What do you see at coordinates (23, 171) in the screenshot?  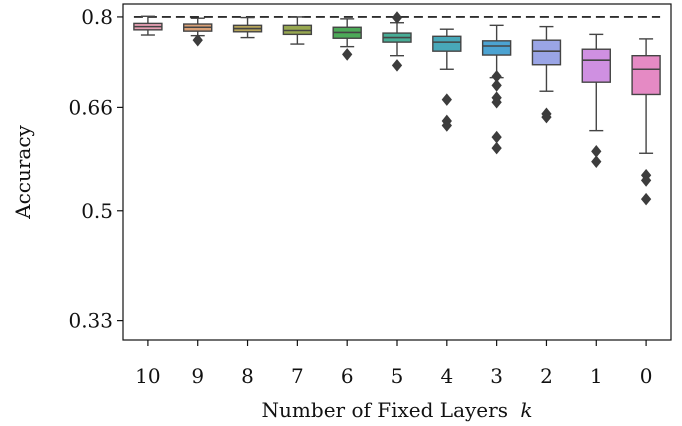 I see `y-axis-label: Accuracy` at bounding box center [23, 171].